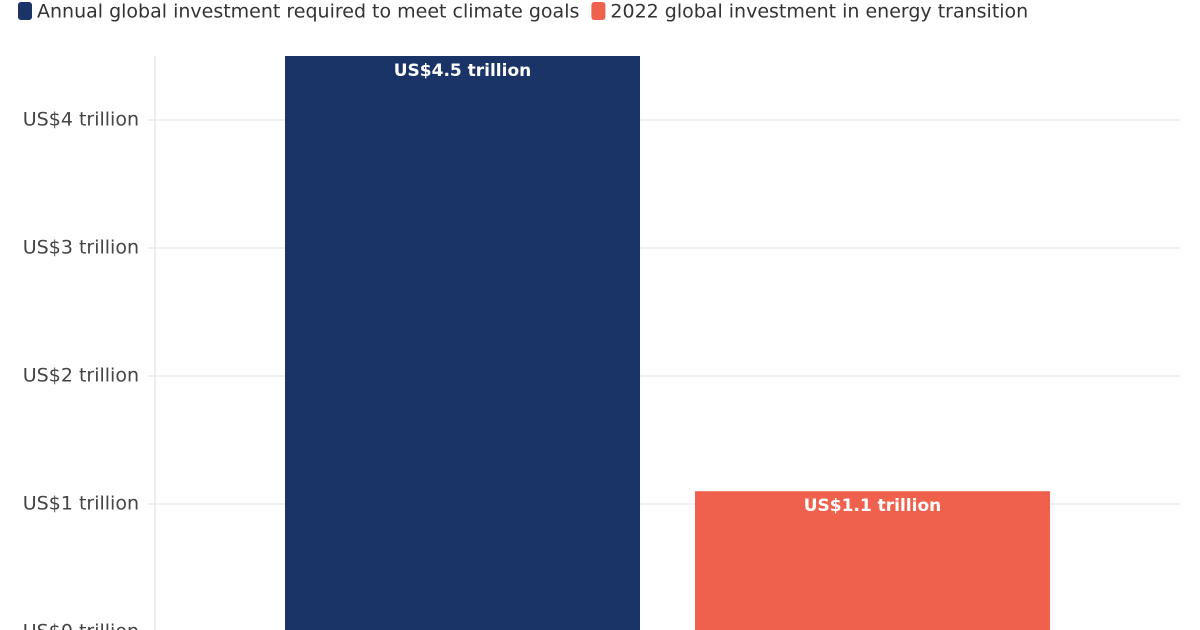 The width and height of the screenshot is (1200, 630). I want to click on value-label: US$1.1 trillion, so click(873, 506).